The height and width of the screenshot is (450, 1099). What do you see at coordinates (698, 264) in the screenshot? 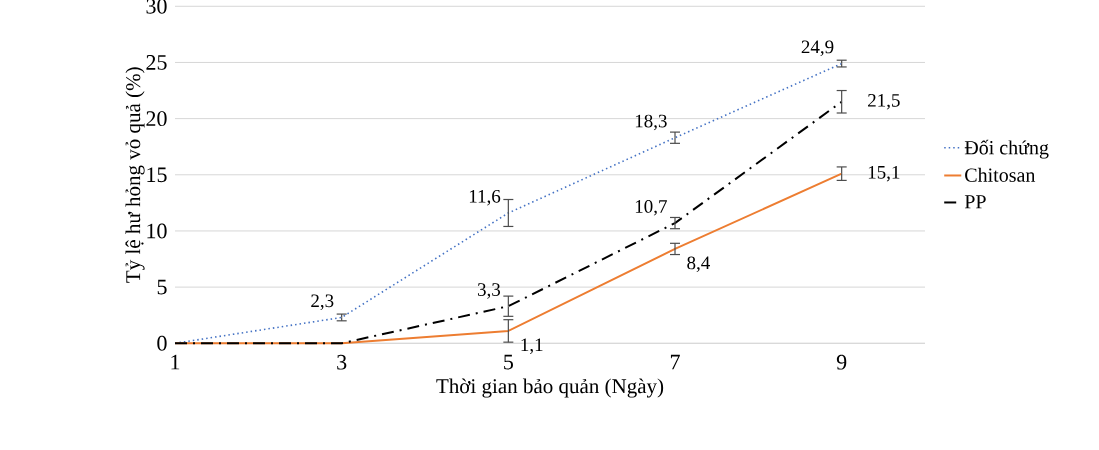
I see `data-label: 8,4` at bounding box center [698, 264].